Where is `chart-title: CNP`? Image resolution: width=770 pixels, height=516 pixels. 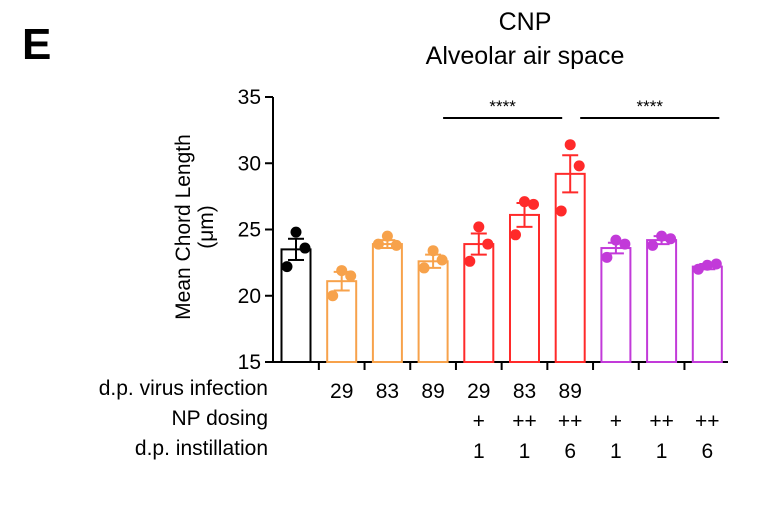 chart-title: CNP is located at coordinates (525, 22).